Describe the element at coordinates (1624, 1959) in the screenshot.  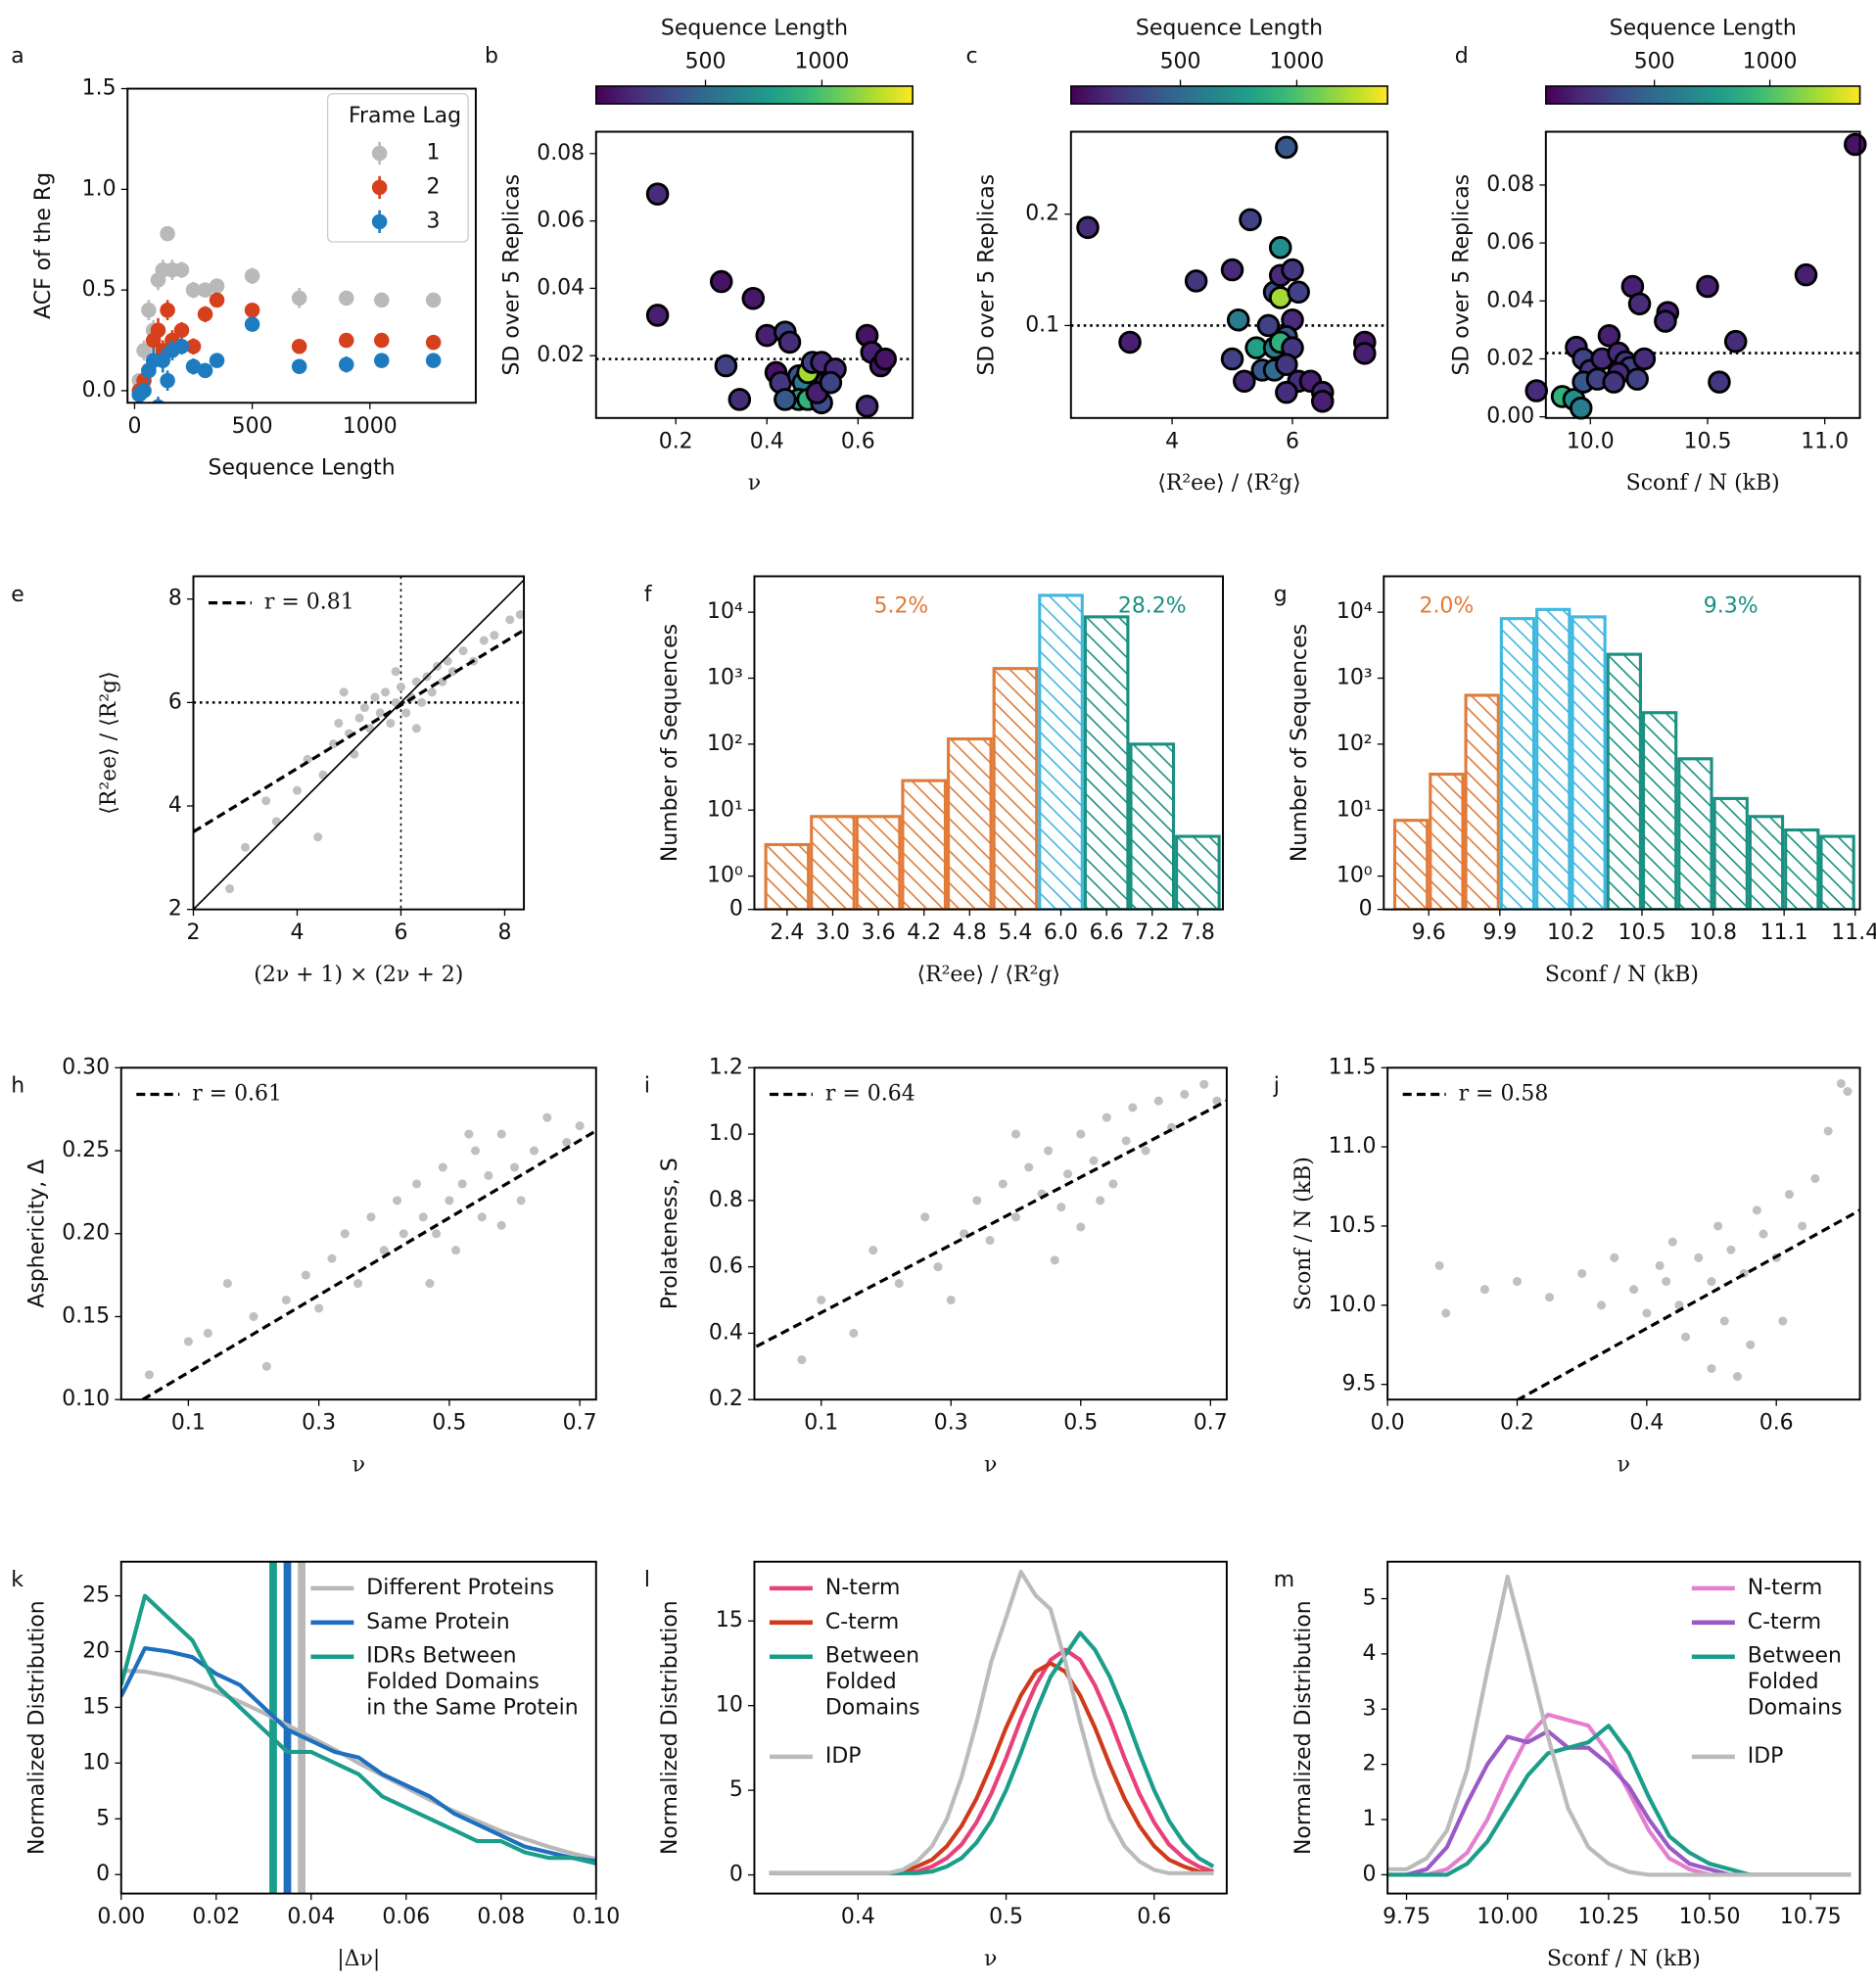
I see `x-axis-label: Sconf / N (kB)` at that location.